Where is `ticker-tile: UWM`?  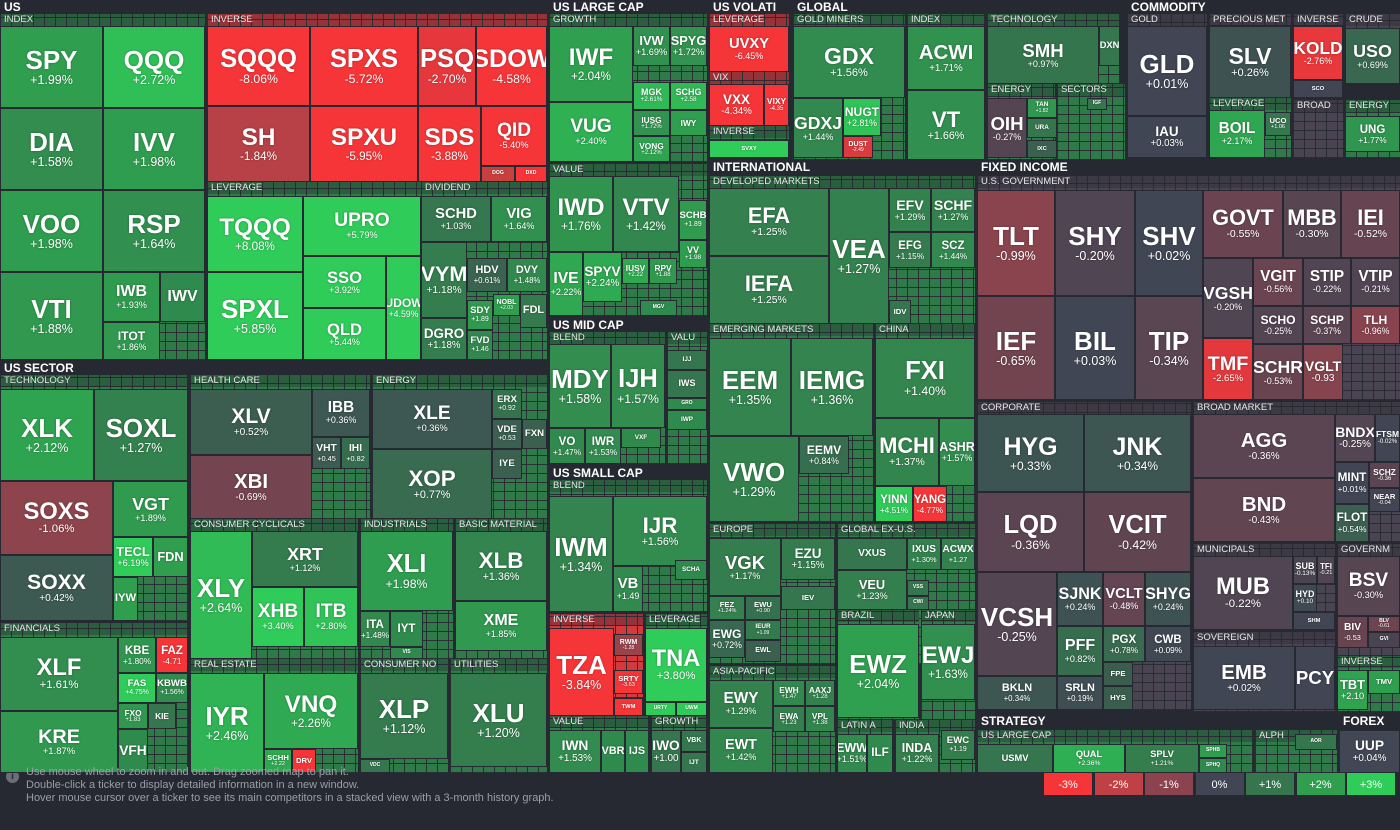
ticker-tile: UWM is located at coordinates (691, 709).